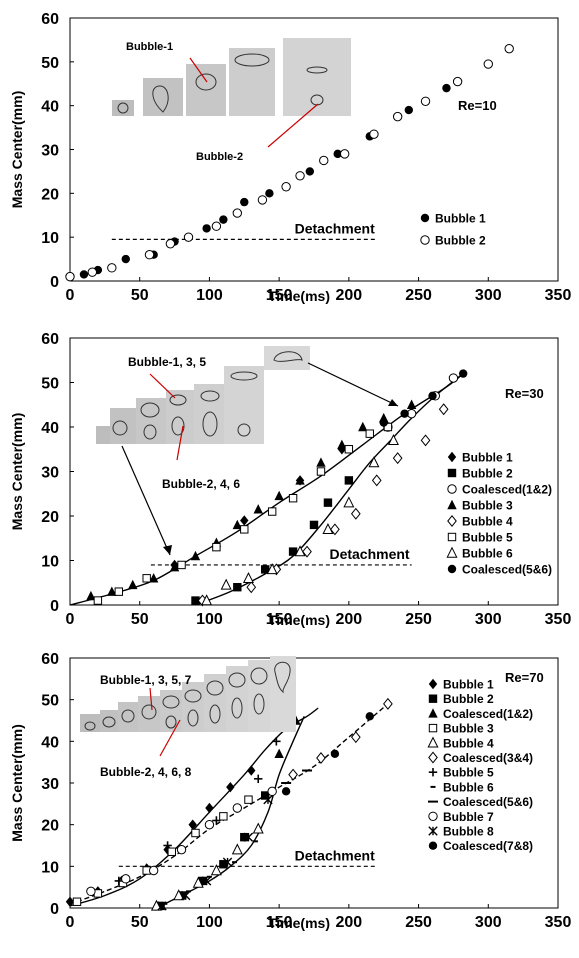 Image resolution: width=579 pixels, height=958 pixels. I want to click on x-tick-label: 350, so click(558, 295).